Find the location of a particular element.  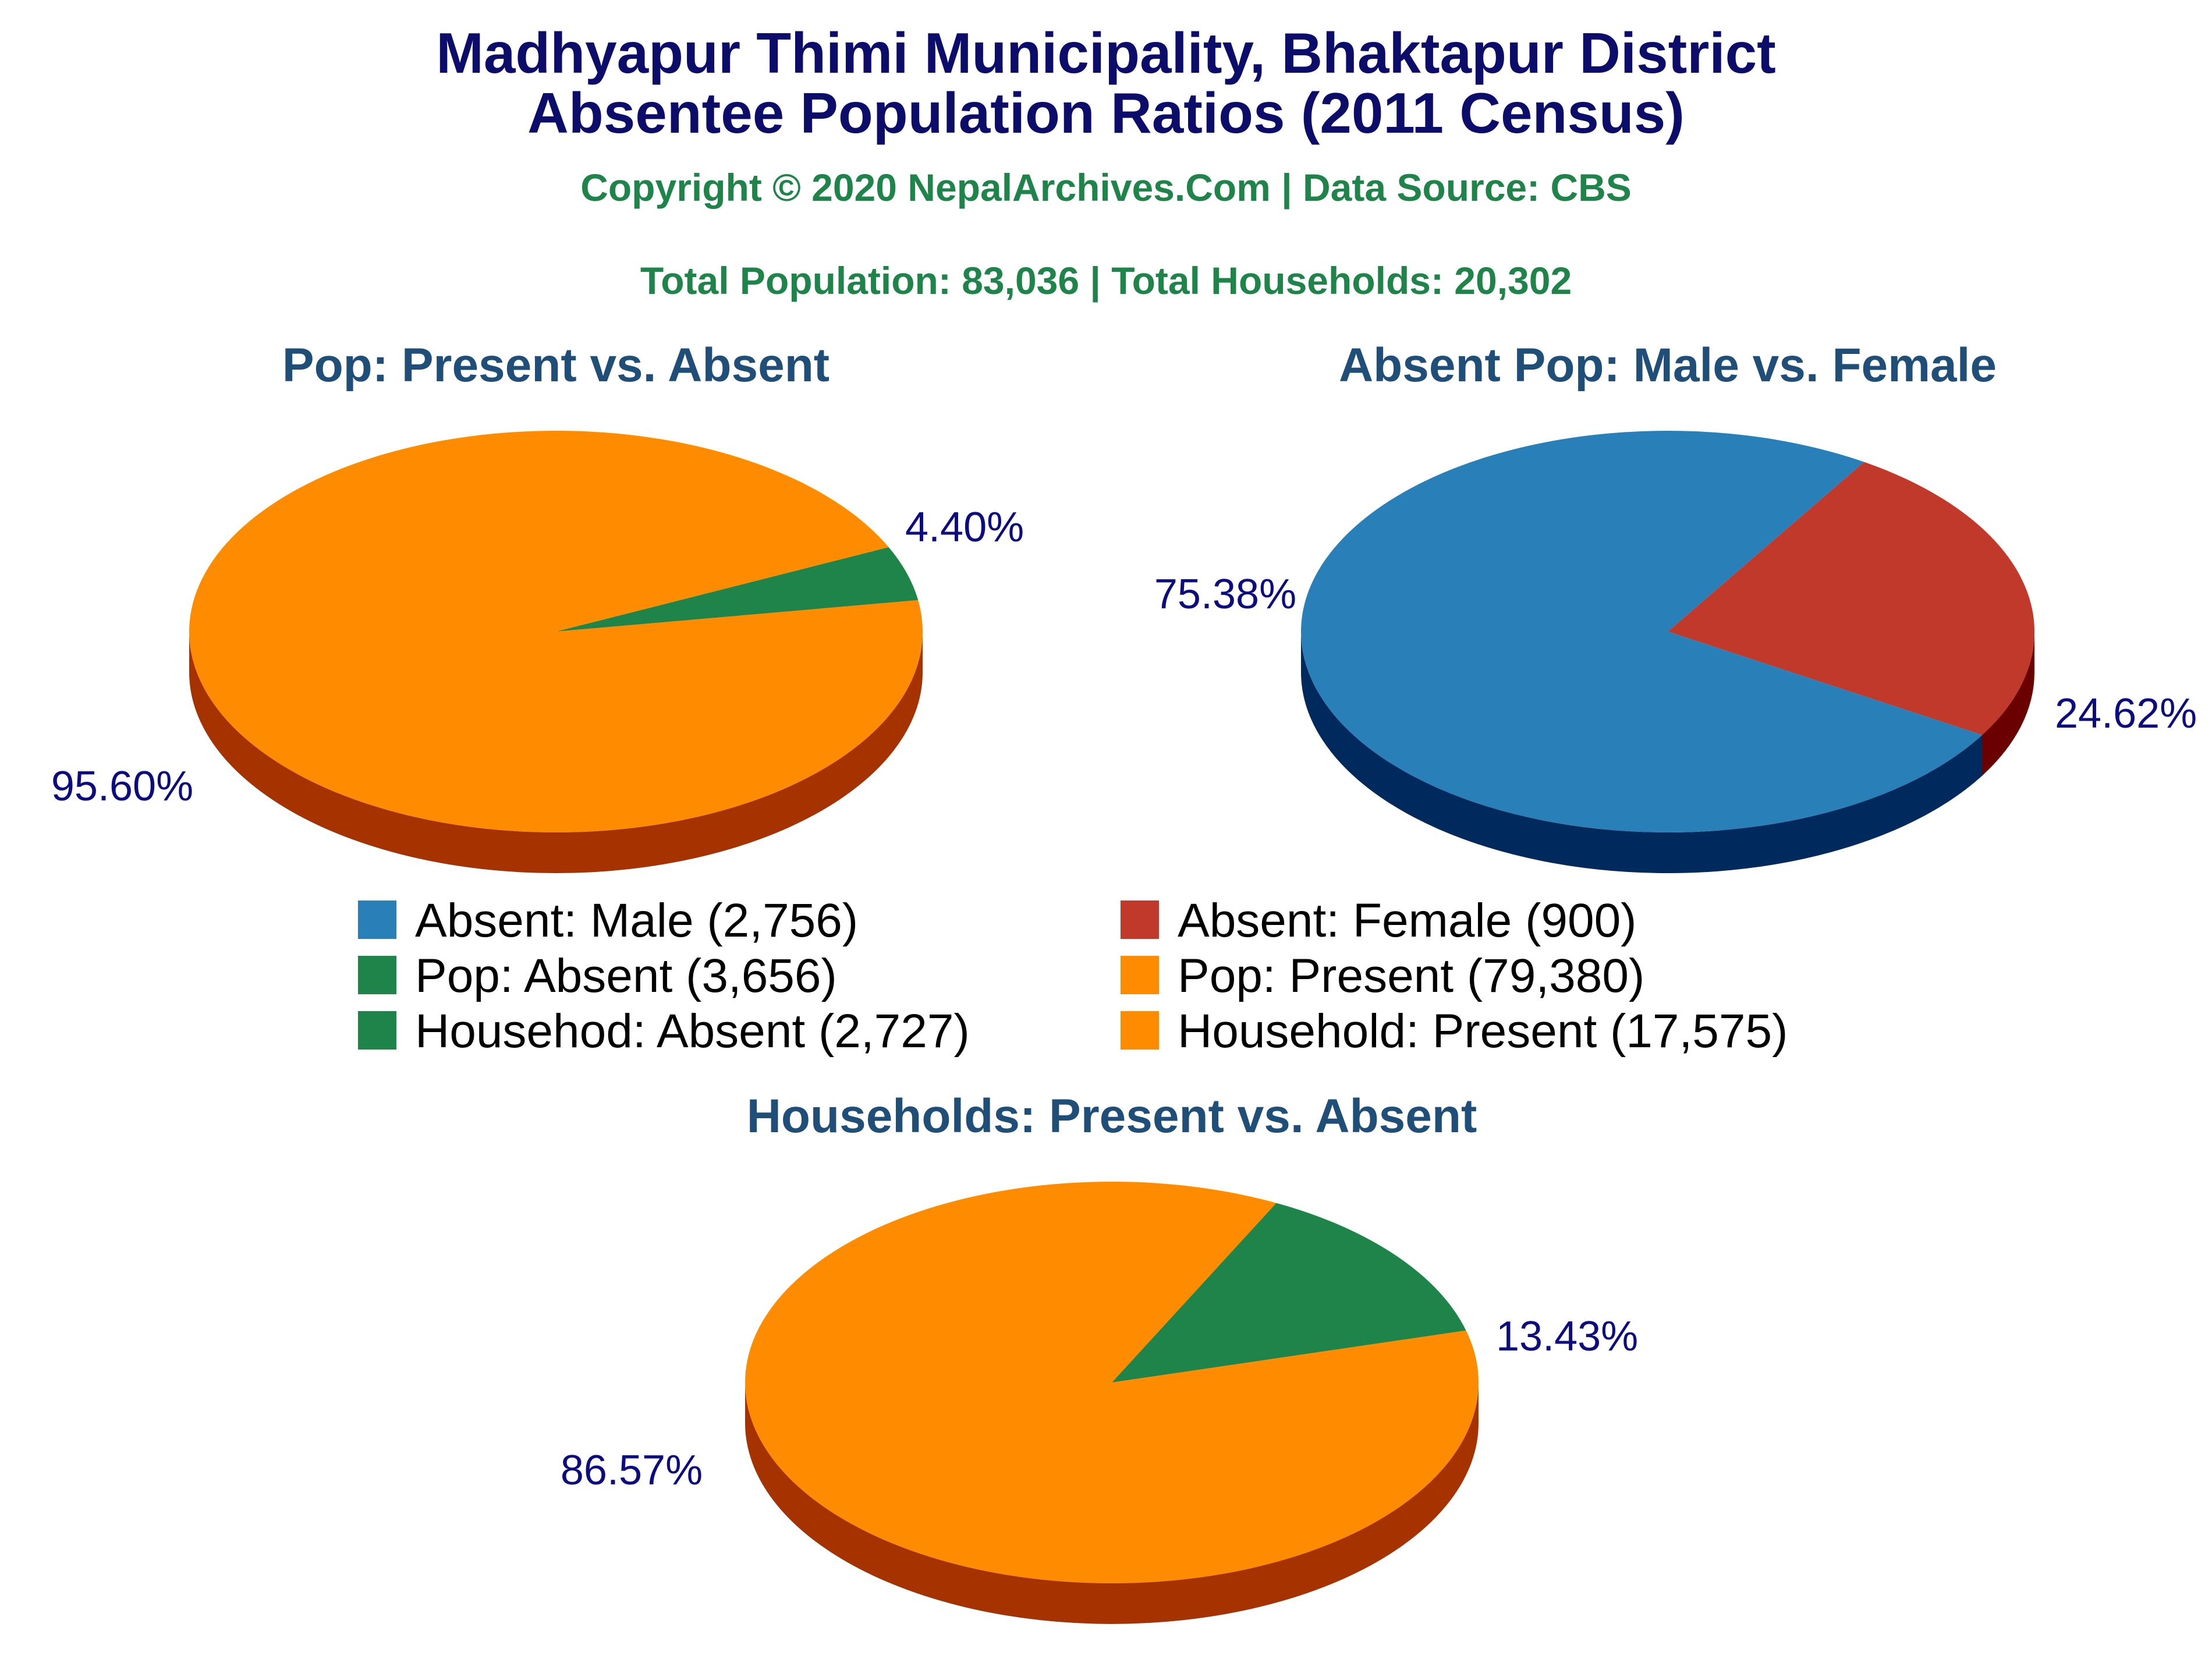

pop-present-vs-absent-label-pop-present: 95.60% is located at coordinates (122, 787).